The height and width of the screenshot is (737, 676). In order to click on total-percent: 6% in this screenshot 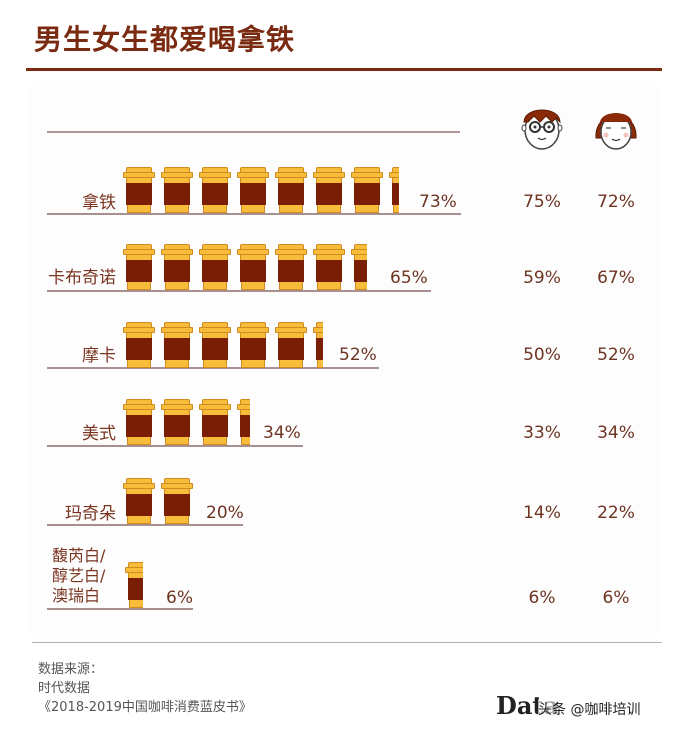, I will do `click(179, 598)`.